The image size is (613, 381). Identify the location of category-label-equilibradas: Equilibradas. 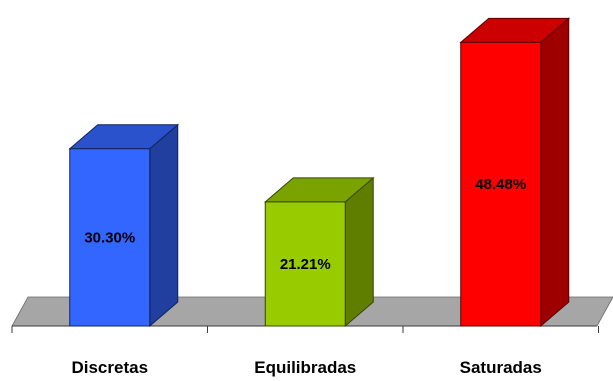
(305, 367).